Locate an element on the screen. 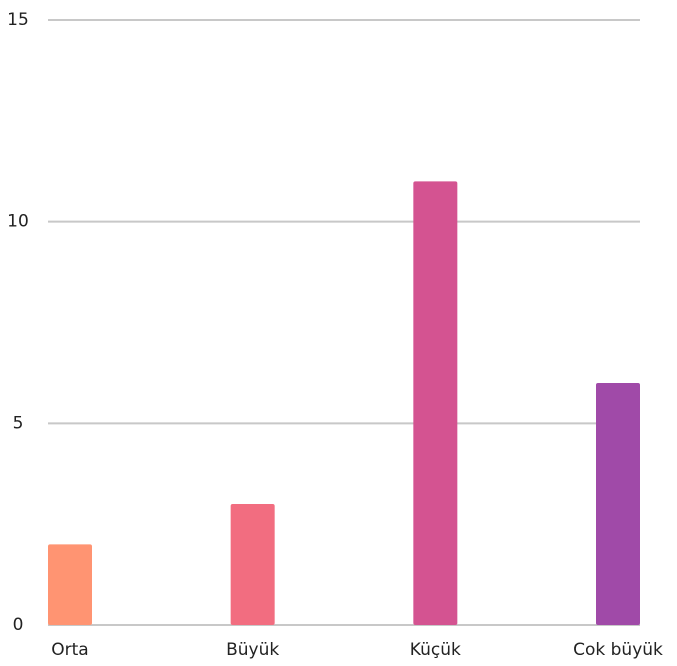 This screenshot has height=666, width=677. x-tick-label: Orta is located at coordinates (69, 650).